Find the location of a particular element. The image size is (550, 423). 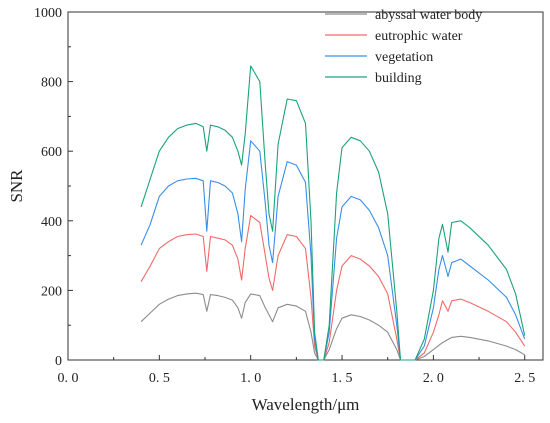

y-axis-title: SNR is located at coordinates (16, 186).